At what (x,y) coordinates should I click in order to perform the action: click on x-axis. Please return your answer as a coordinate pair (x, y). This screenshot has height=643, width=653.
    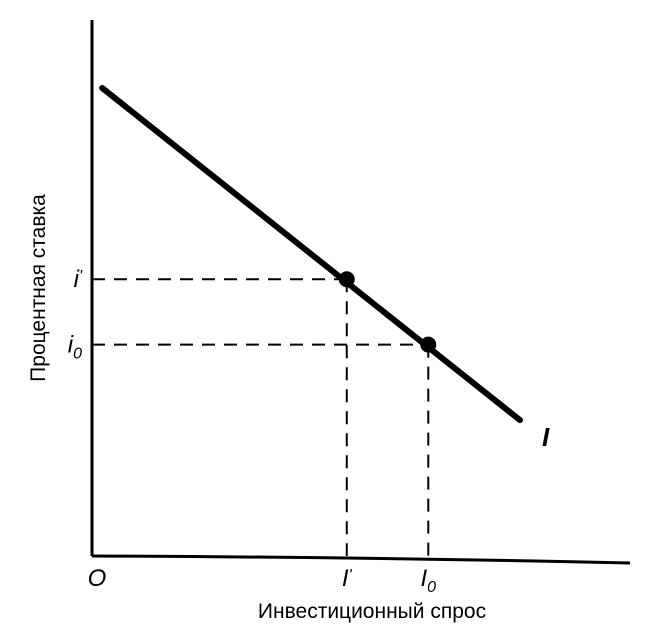
    Looking at the image, I should click on (361, 559).